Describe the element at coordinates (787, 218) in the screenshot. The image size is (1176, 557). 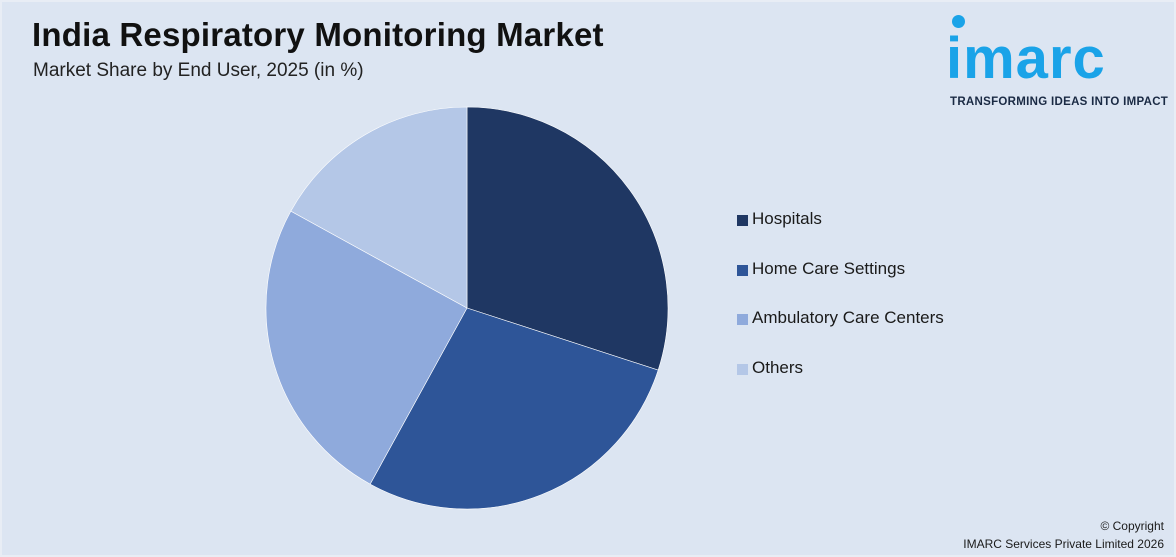
I see `legend-label: Hospitals` at that location.